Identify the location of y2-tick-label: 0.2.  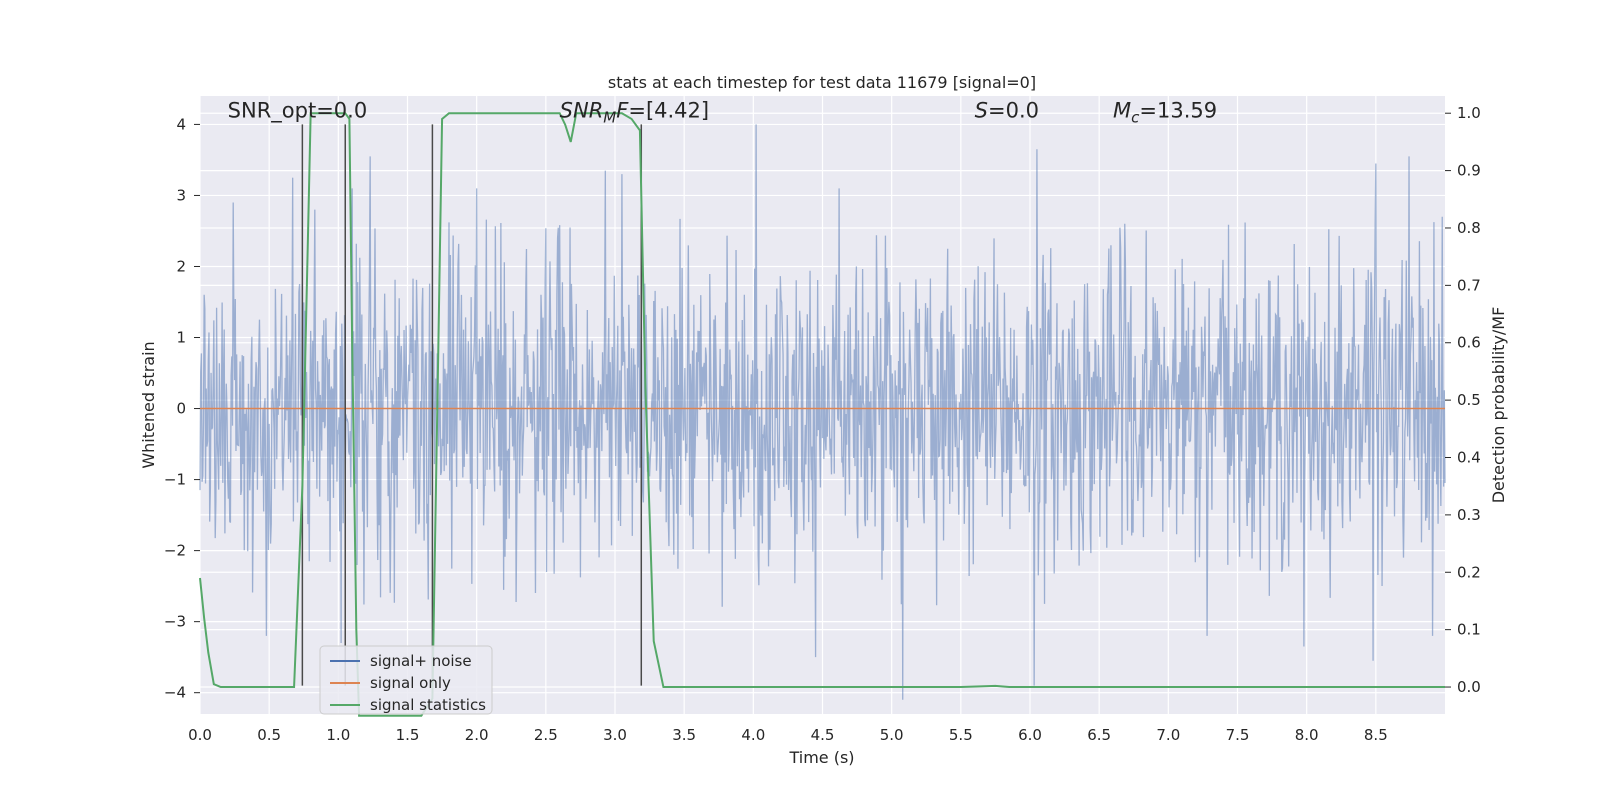
(1469, 572).